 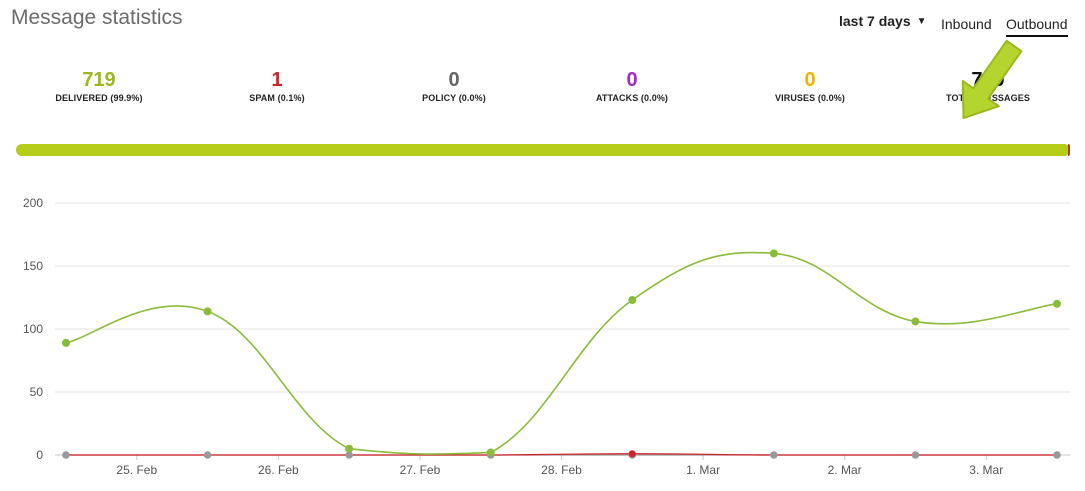 What do you see at coordinates (543, 150) in the screenshot?
I see `delivery-ratio-bar` at bounding box center [543, 150].